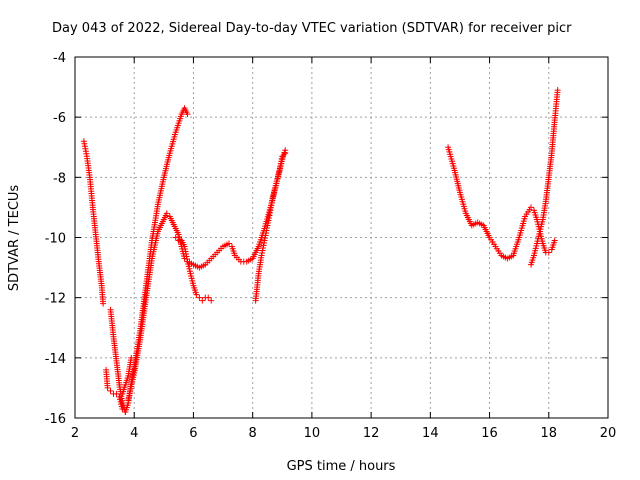 This screenshot has width=640, height=480. I want to click on y-tick-label: -6, so click(59, 118).